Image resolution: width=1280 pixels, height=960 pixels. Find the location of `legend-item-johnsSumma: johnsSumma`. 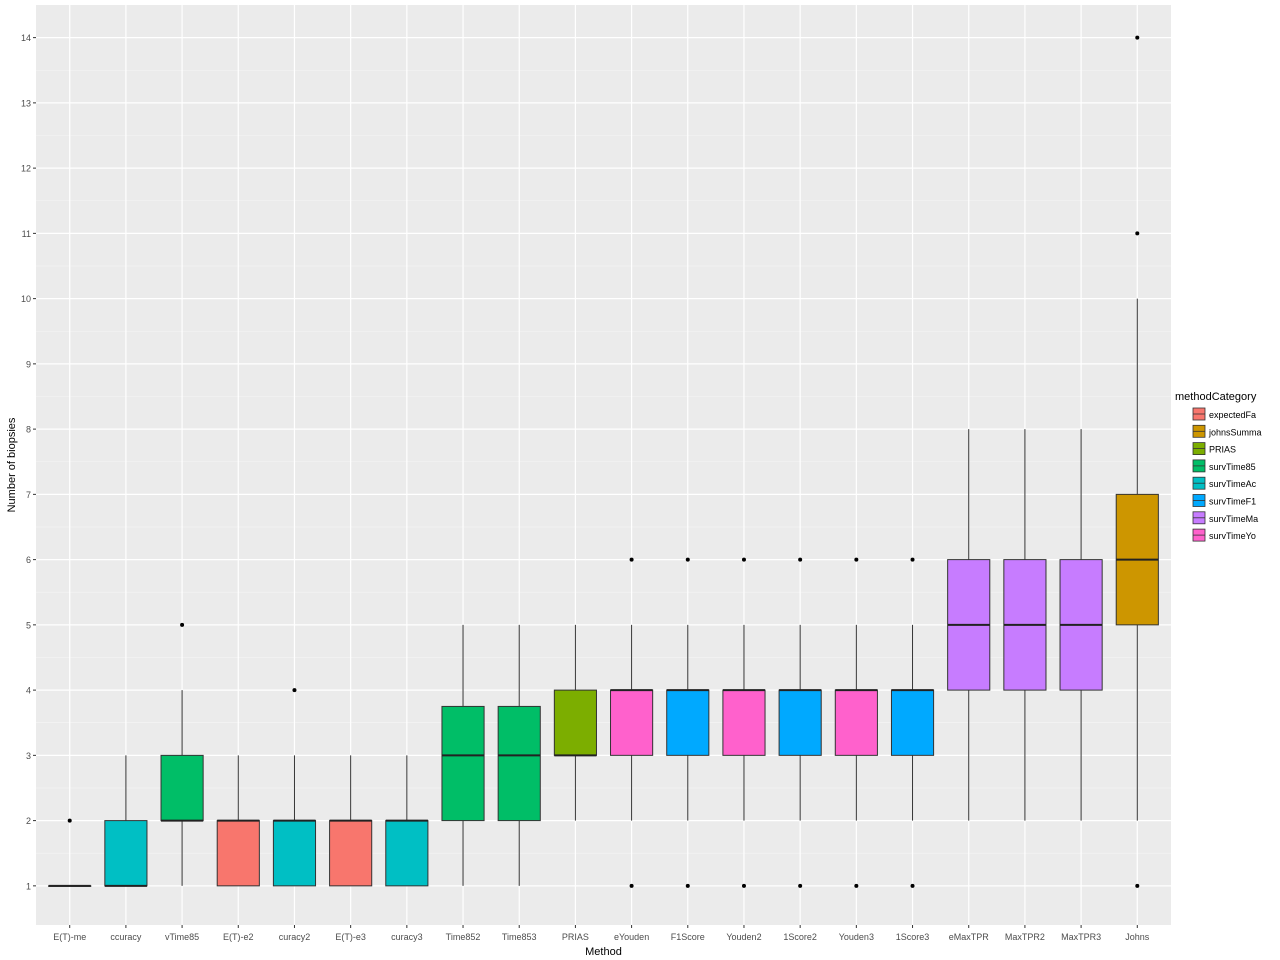

legend-item-johnsSumma: johnsSumma is located at coordinates (1227, 431).